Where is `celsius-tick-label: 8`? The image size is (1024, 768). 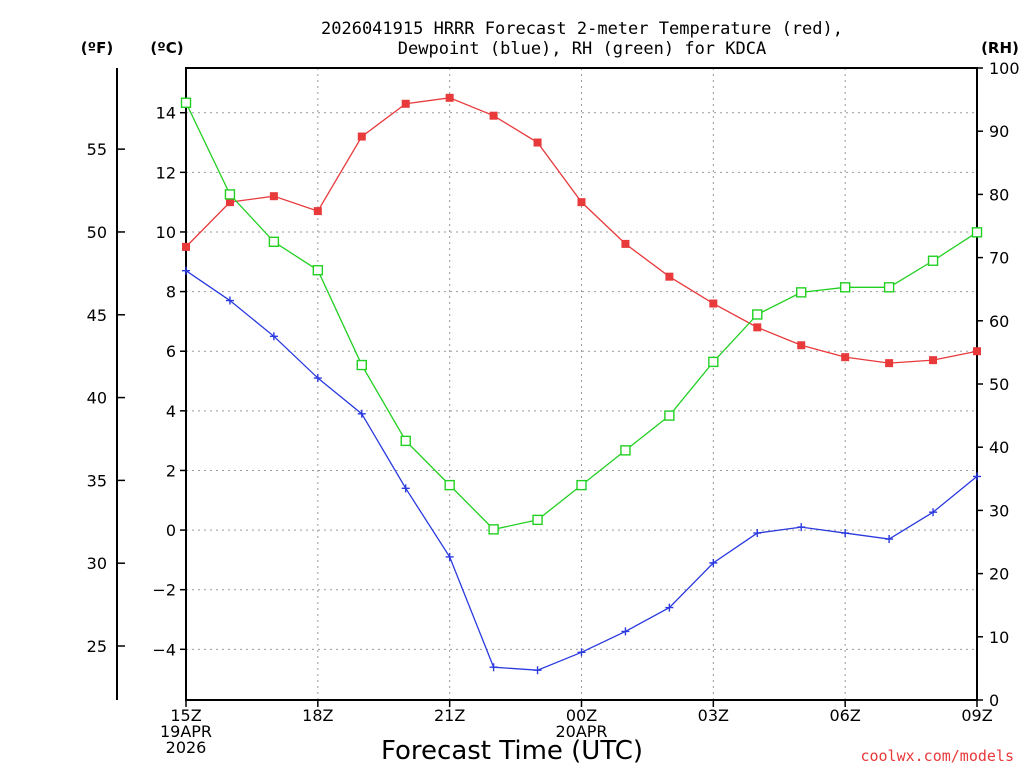
celsius-tick-label: 8 is located at coordinates (171, 292).